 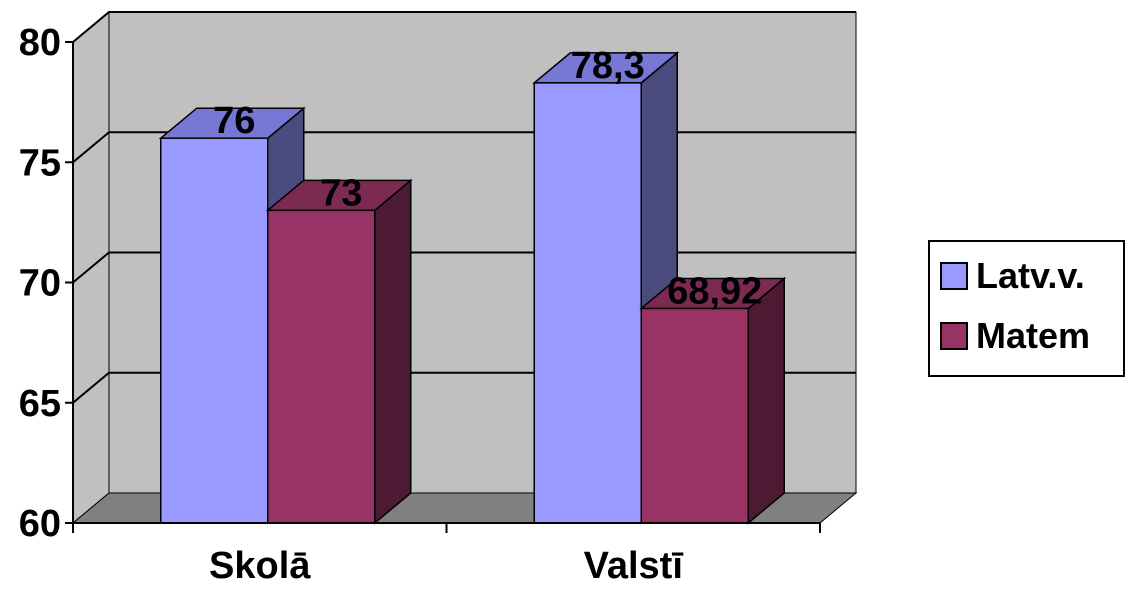 I want to click on y-tick-label: 80, so click(x=40, y=43).